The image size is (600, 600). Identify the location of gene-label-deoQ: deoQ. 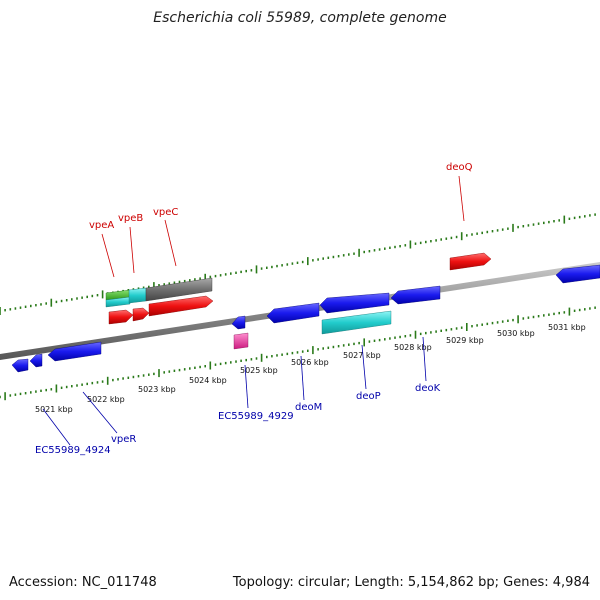
(459, 167).